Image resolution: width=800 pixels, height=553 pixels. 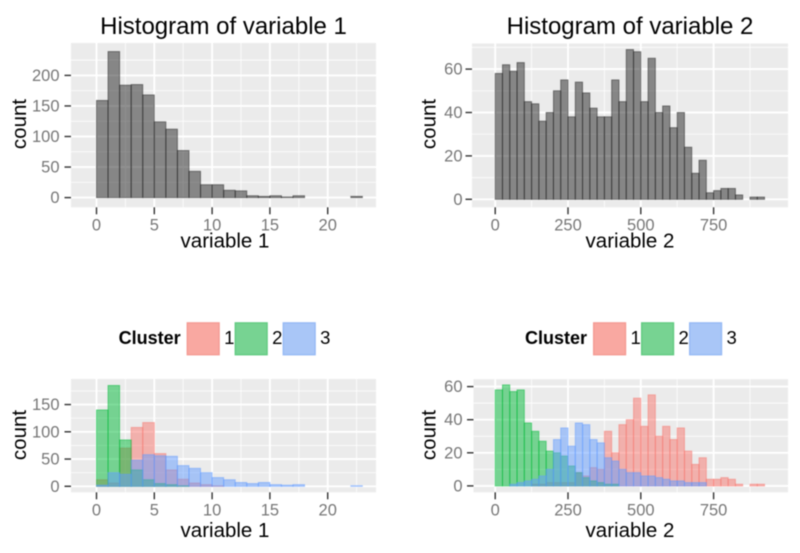 What do you see at coordinates (46, 76) in the screenshot?
I see `svg-text: 200` at bounding box center [46, 76].